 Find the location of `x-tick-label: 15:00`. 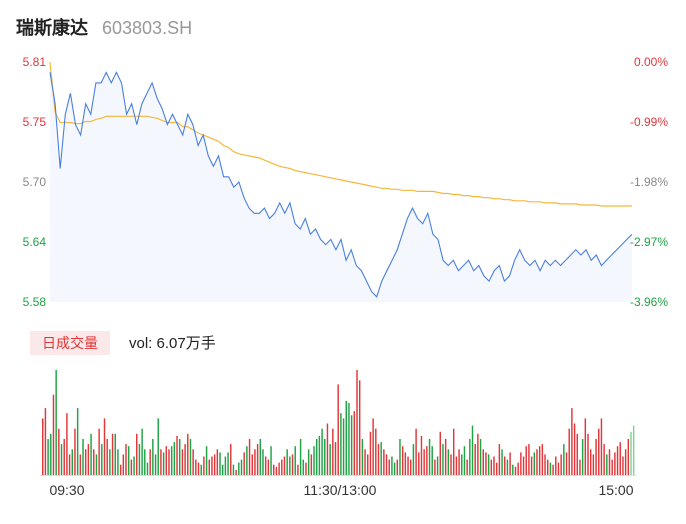

x-tick-label: 15:00 is located at coordinates (615, 490).